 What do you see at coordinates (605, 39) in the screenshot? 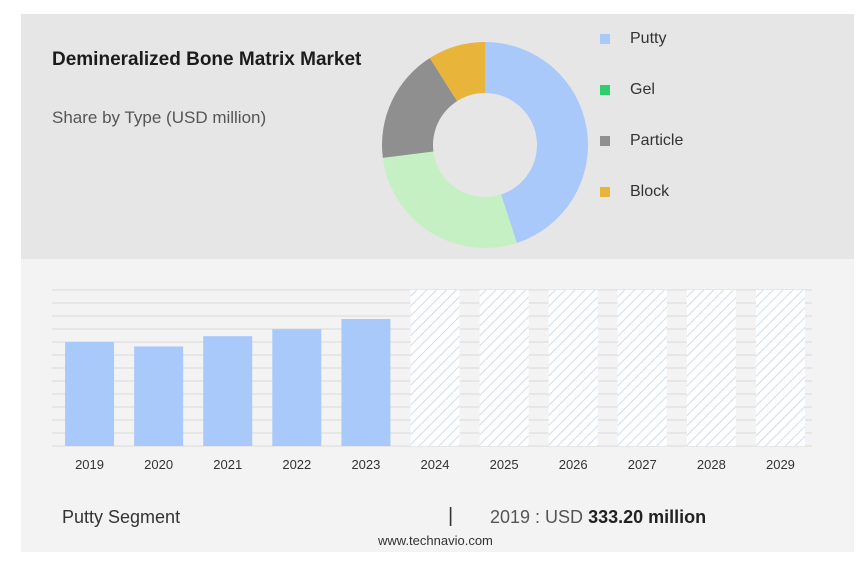
I see `legend-swatch-putty` at bounding box center [605, 39].